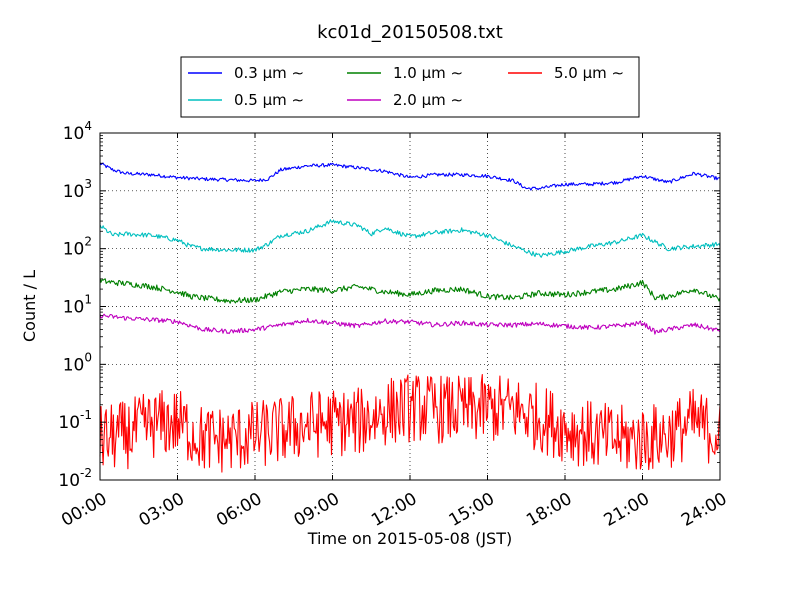 The width and height of the screenshot is (800, 600). I want to click on x-tick-label: 12:00, so click(394, 510).